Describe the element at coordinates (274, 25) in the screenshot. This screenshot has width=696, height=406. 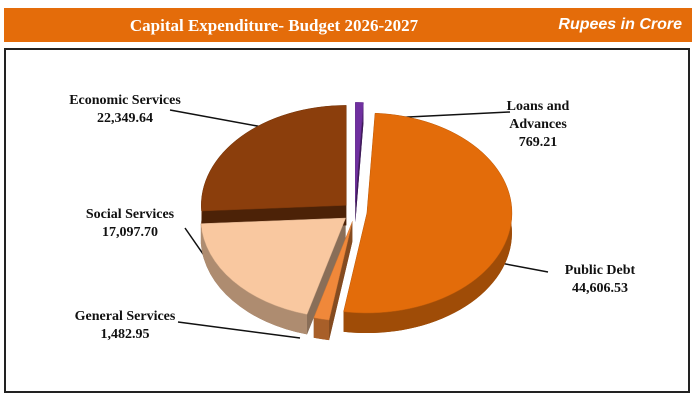
I see `chart-title: Capital Expenditure- Budget 2026-2027` at that location.